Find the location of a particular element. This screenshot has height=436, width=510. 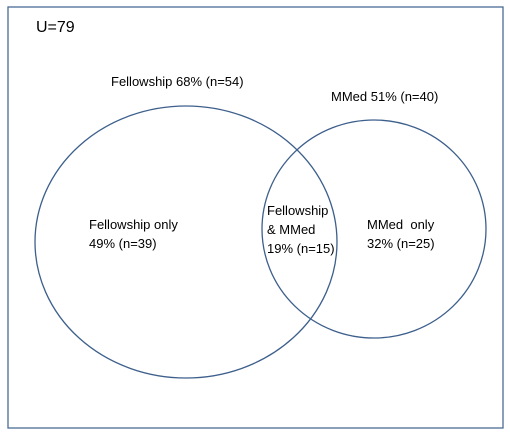

fellowship-only-label: Fellowship only is located at coordinates (133, 224).